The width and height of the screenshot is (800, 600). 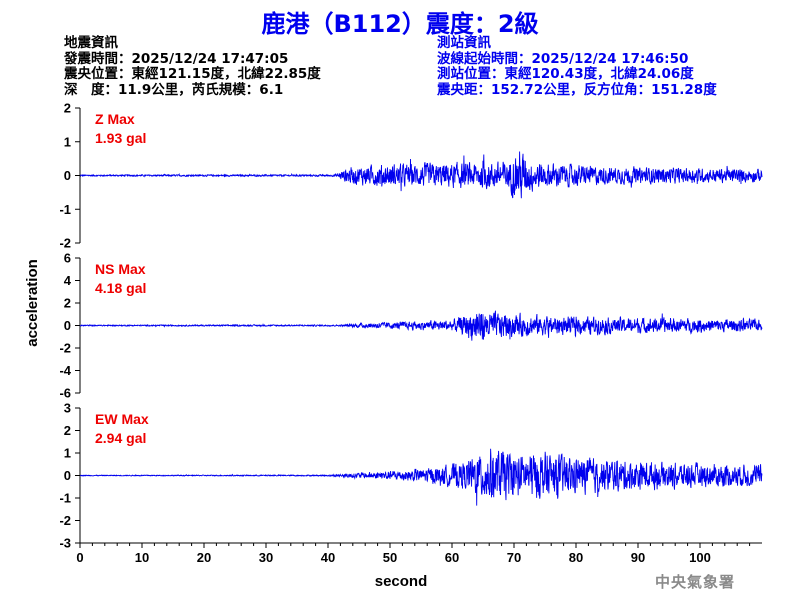 I want to click on x-tick-label: 50, so click(x=390, y=557).